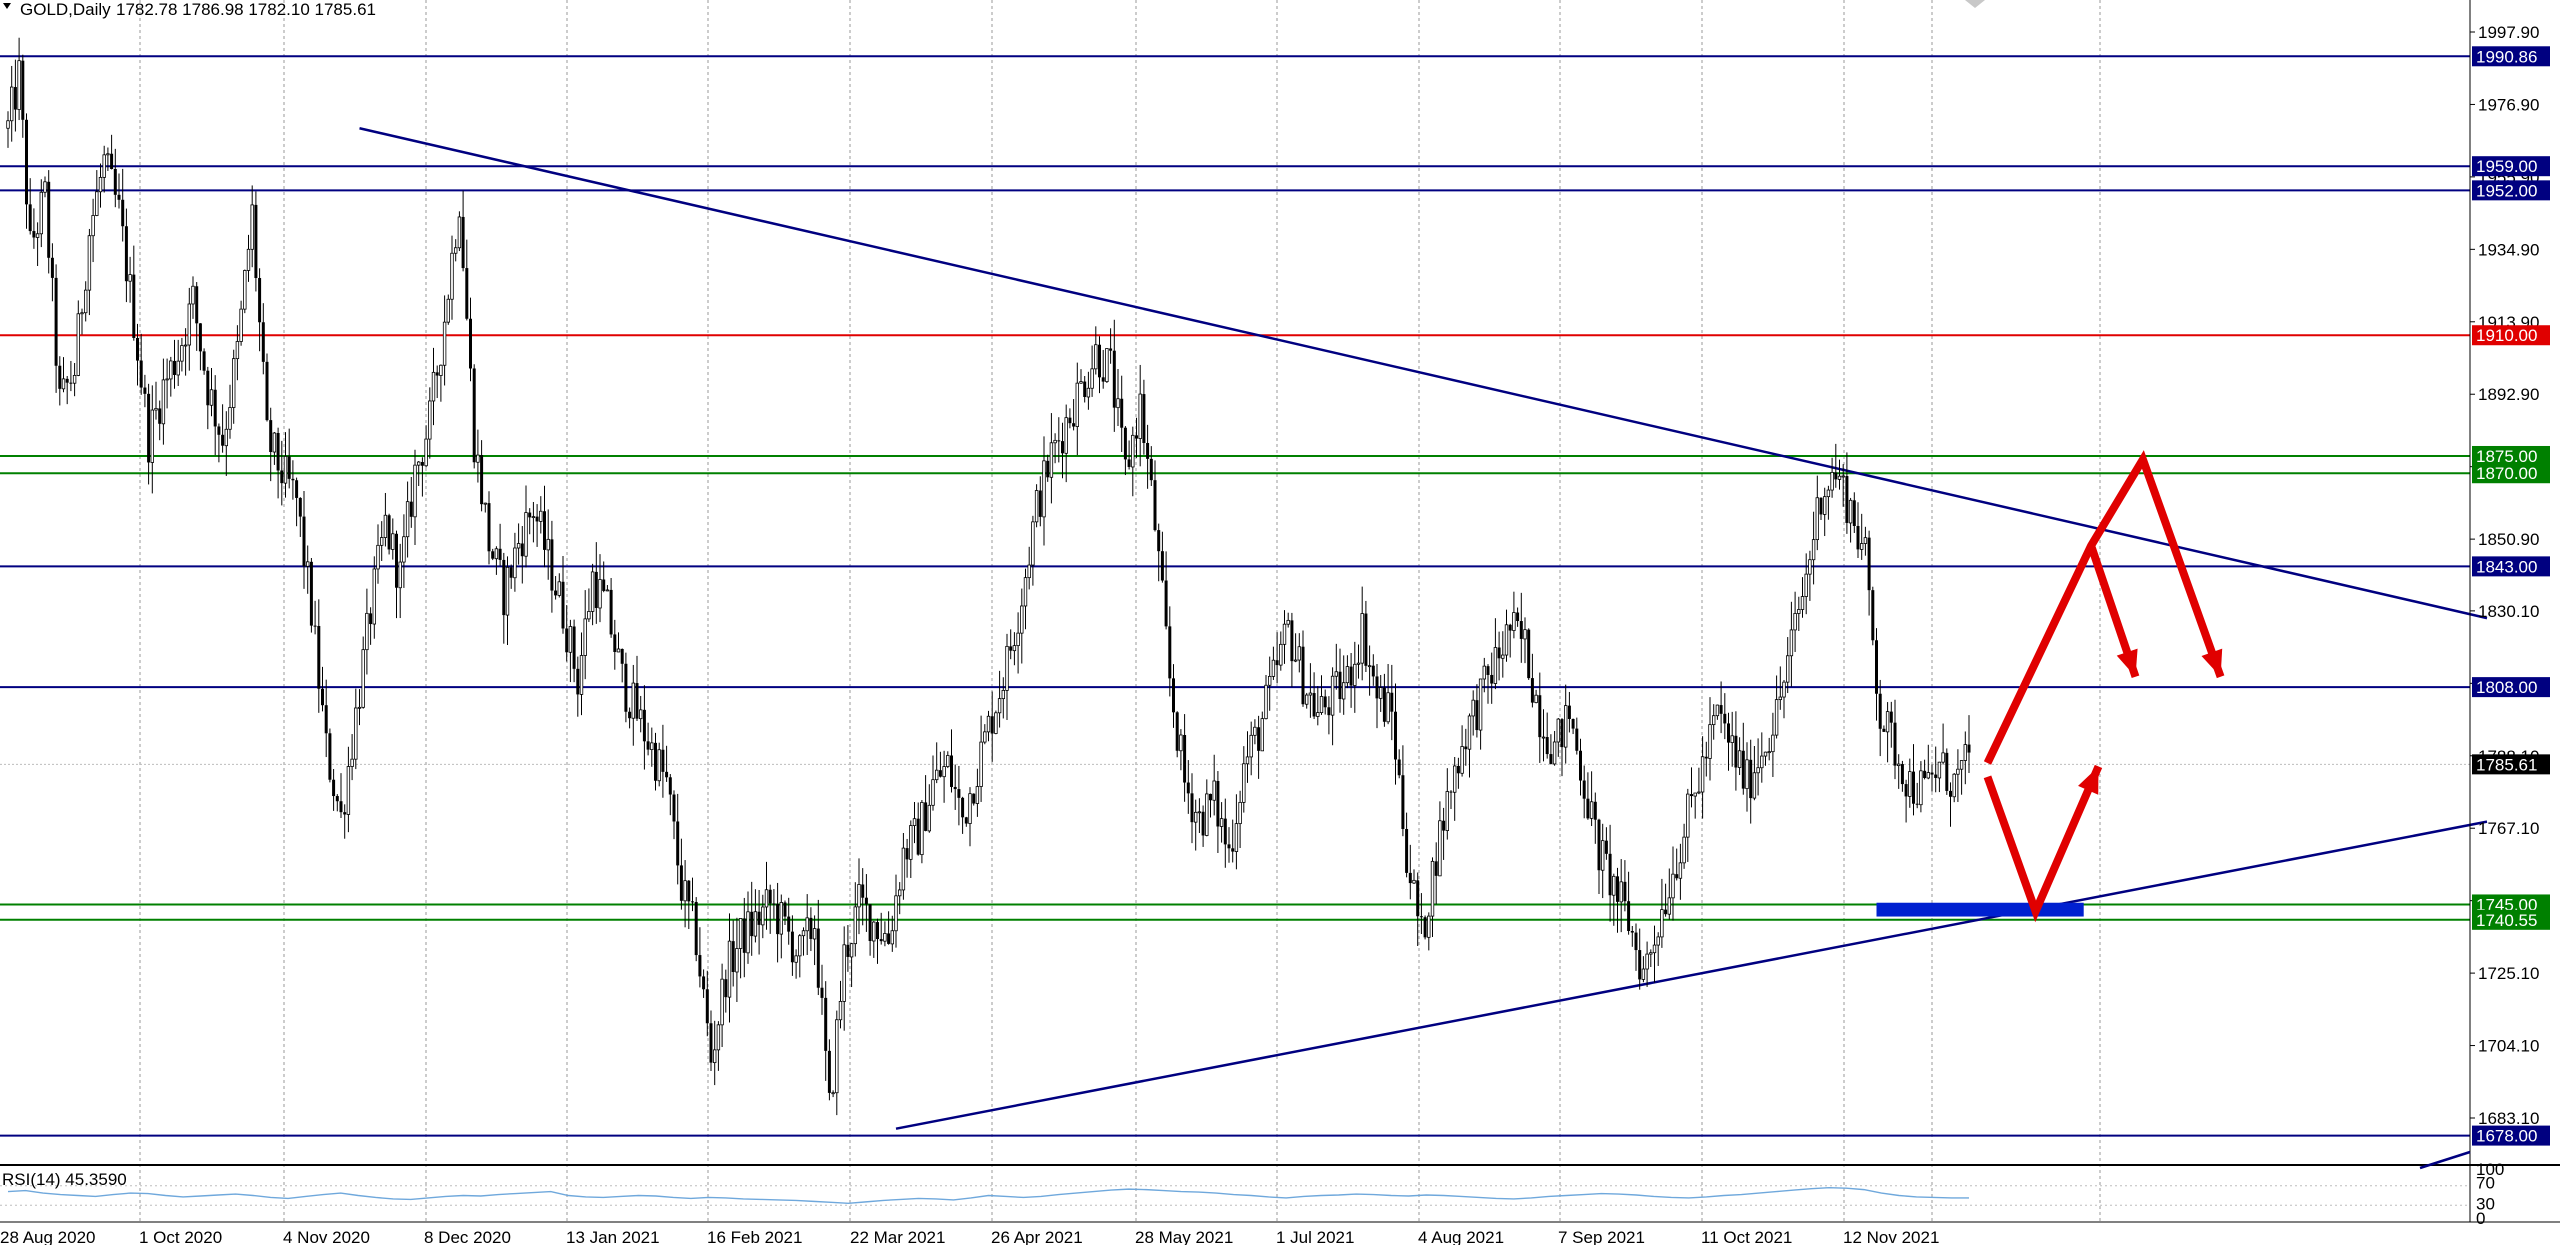  What do you see at coordinates (2511, 56) in the screenshot?
I see `level-tag-bg-1990.86` at bounding box center [2511, 56].